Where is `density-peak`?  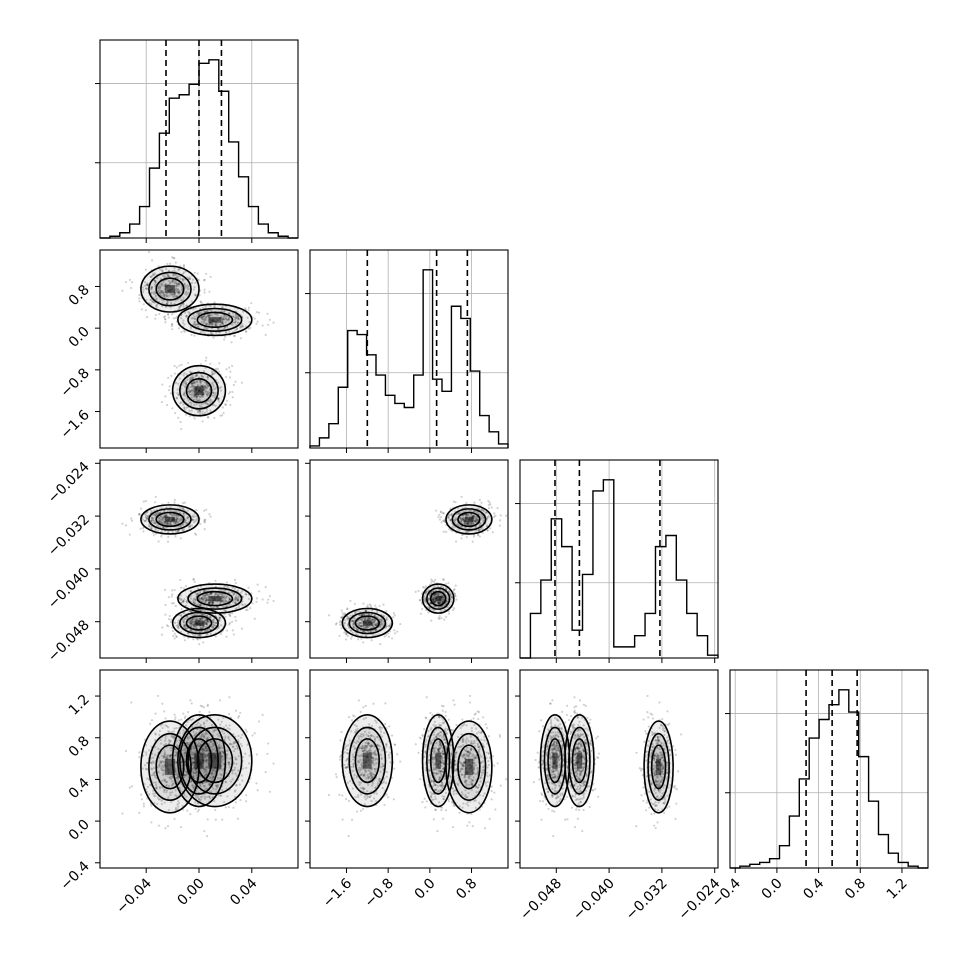
density-peak is located at coordinates (170, 519).